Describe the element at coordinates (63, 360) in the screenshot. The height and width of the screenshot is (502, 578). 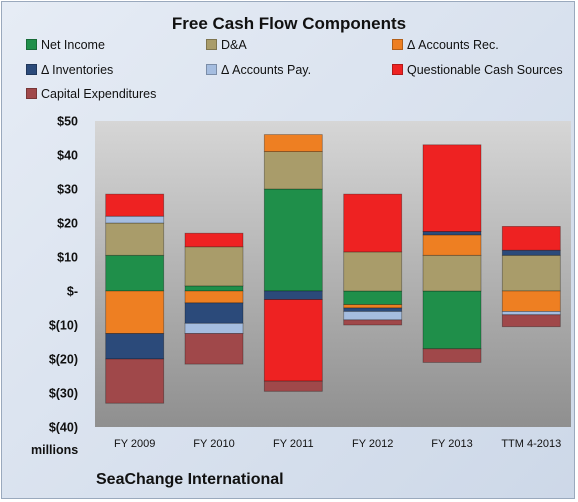
I see `y-tick-label: $(20)` at that location.